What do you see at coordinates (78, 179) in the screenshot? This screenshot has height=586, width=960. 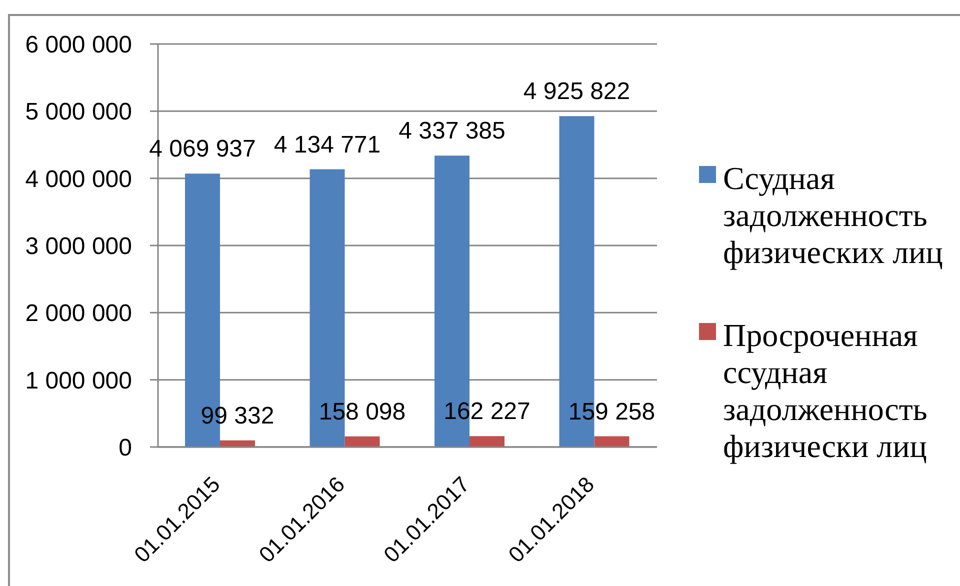 I see `y-tick-label: 4 000 000` at bounding box center [78, 179].